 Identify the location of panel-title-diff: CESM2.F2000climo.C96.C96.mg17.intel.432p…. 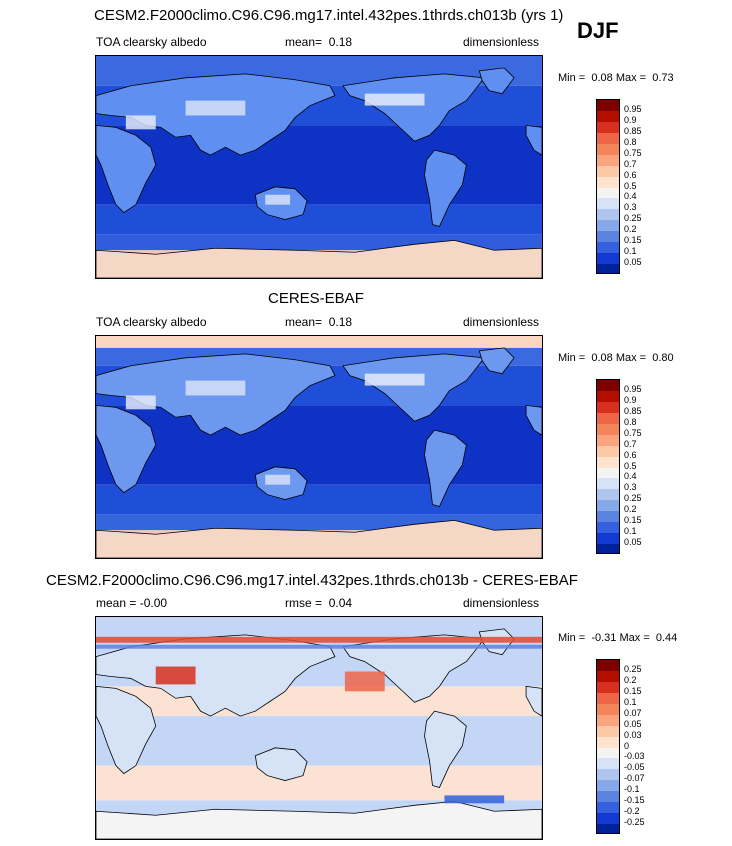
(312, 580).